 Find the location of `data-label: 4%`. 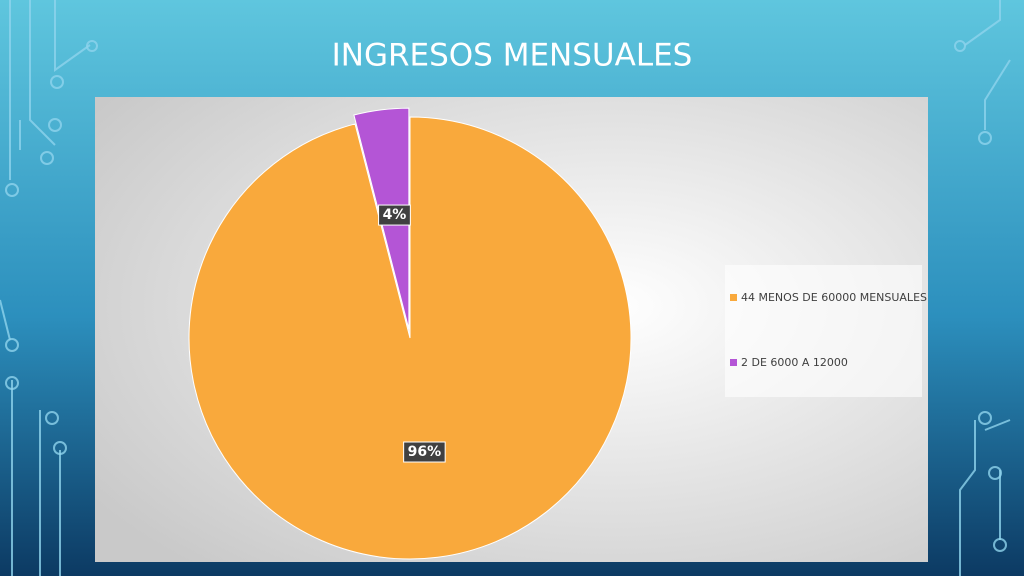

data-label: 4% is located at coordinates (395, 215).